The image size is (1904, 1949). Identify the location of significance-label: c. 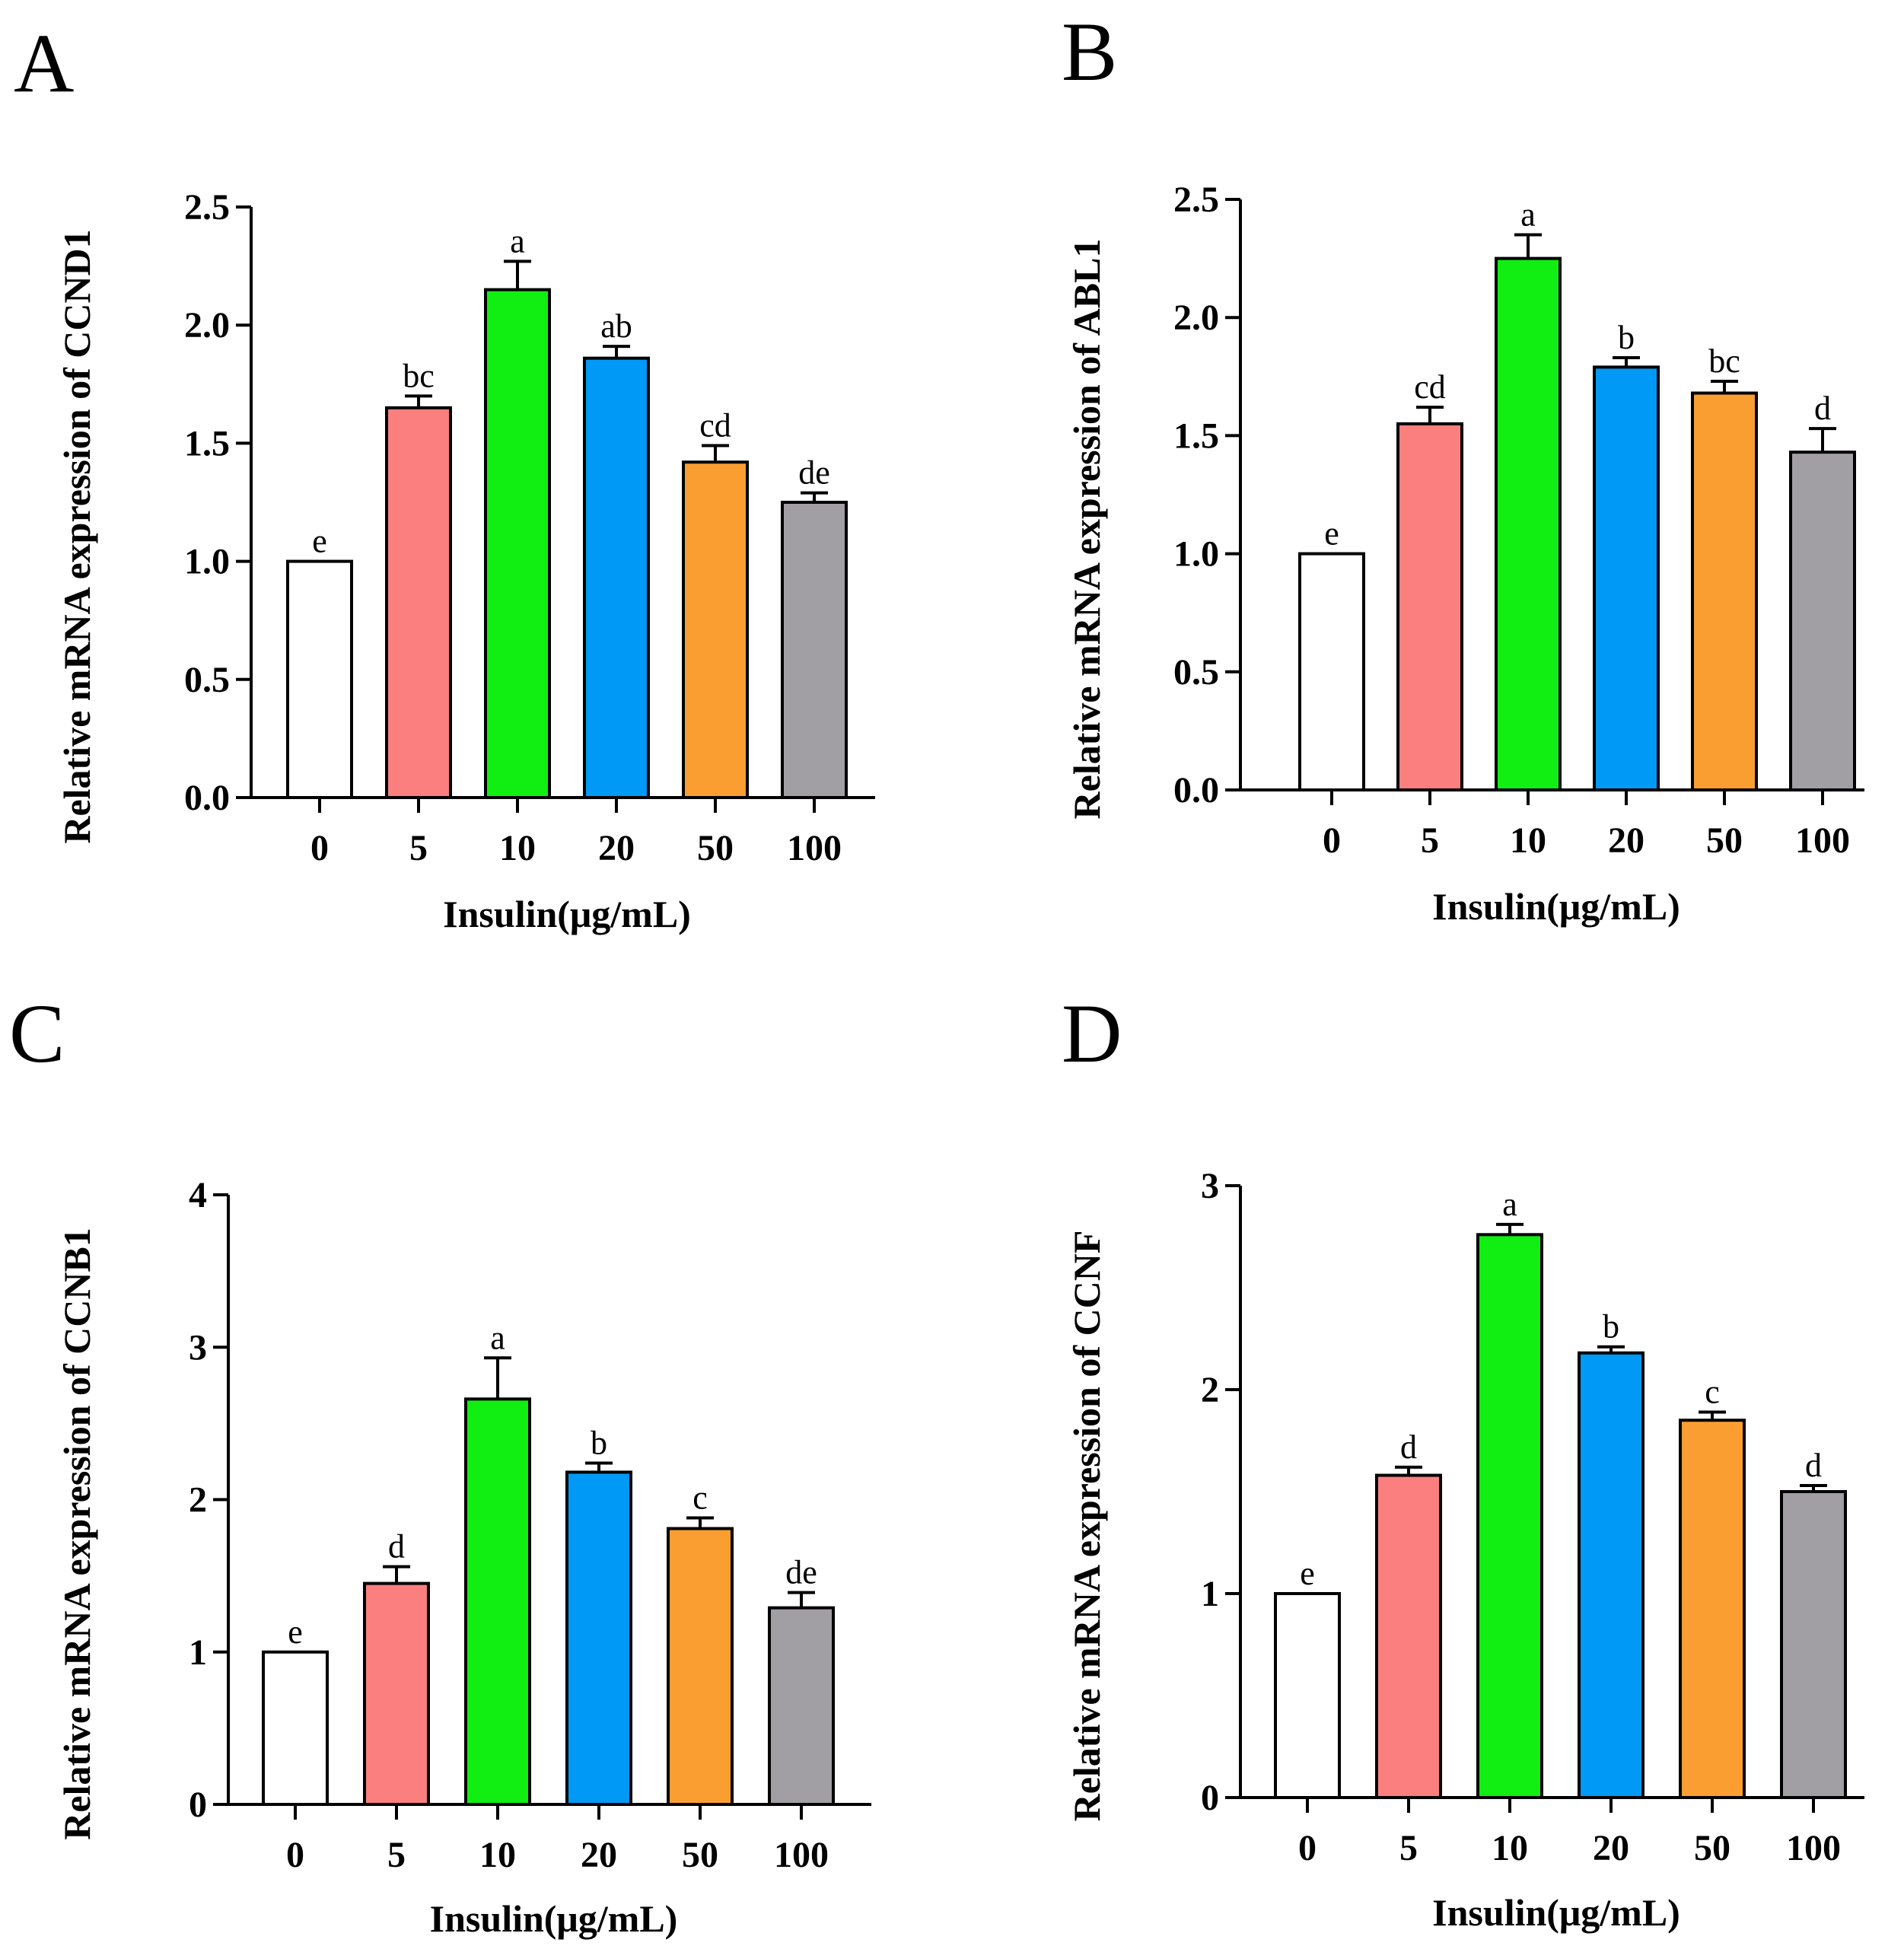
(700, 1498).